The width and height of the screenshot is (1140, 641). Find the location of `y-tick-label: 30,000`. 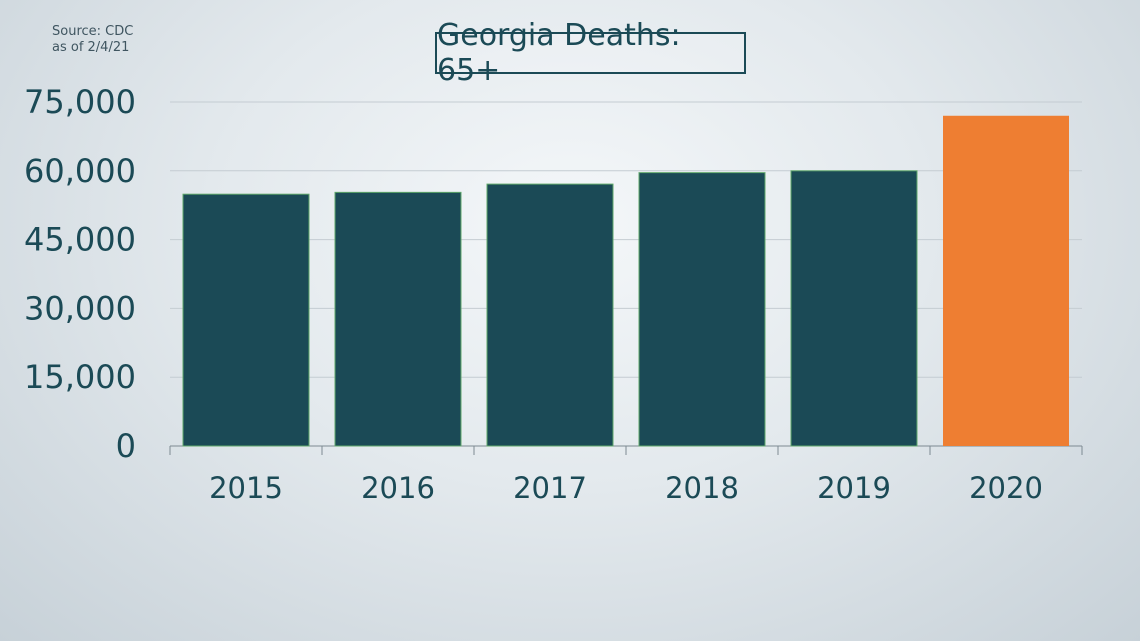

y-tick-label: 30,000 is located at coordinates (80, 308).